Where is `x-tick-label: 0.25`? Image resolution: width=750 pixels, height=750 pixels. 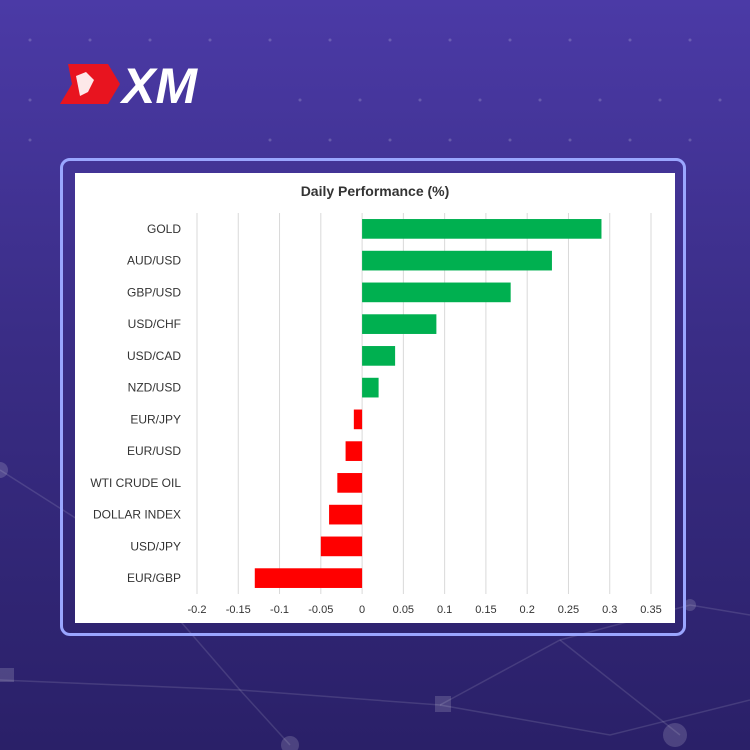
x-tick-label: 0.25 is located at coordinates (568, 610).